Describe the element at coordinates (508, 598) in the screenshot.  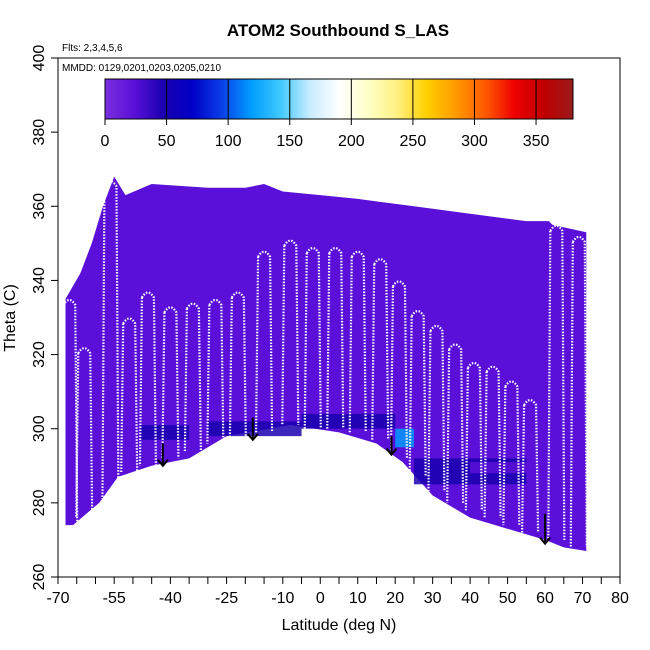
I see `x-tick-label: 50` at that location.